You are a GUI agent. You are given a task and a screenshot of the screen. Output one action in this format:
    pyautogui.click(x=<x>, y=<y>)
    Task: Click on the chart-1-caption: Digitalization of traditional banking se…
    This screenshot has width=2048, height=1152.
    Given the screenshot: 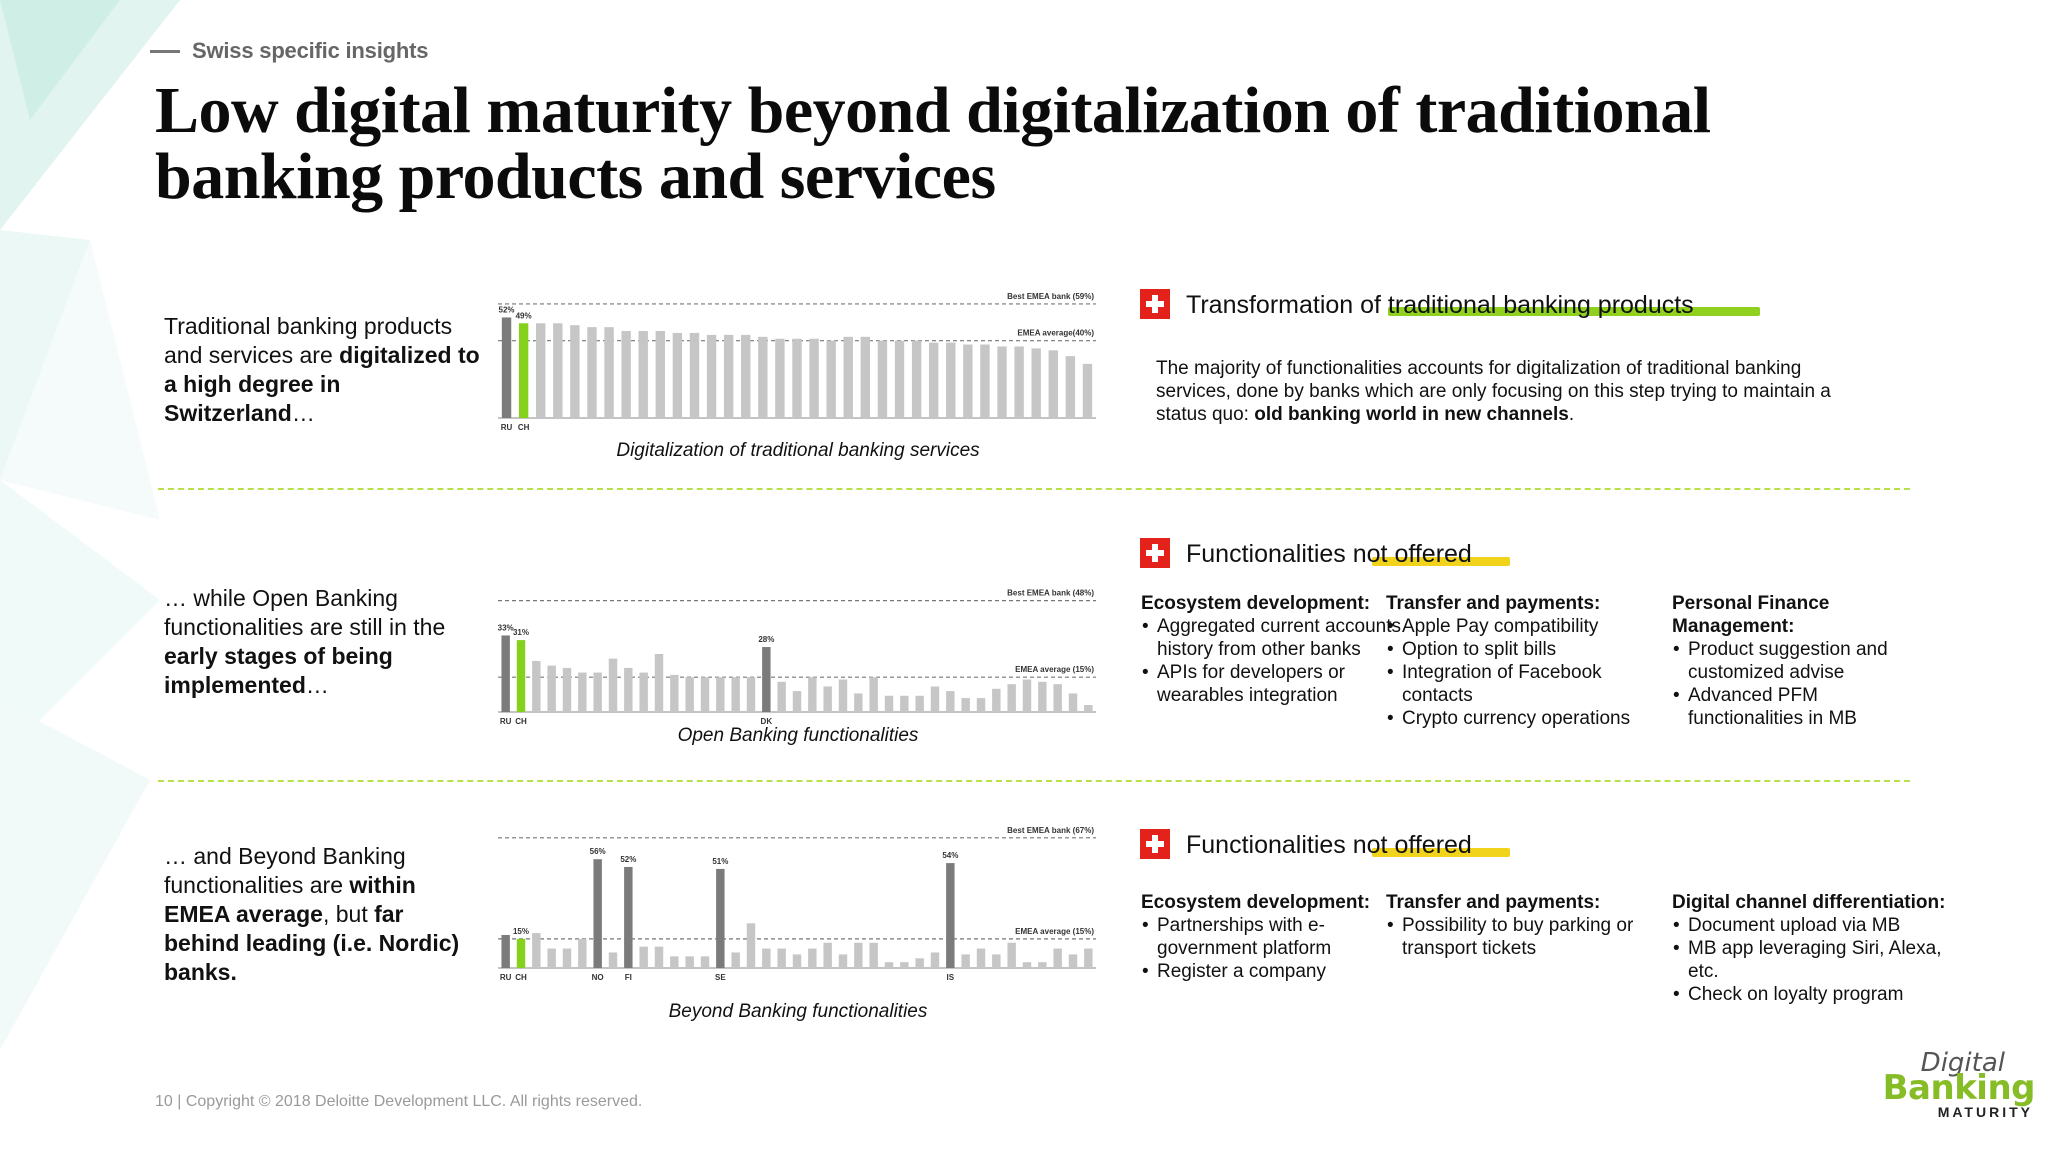 What is the action you would take?
    pyautogui.click(x=798, y=450)
    